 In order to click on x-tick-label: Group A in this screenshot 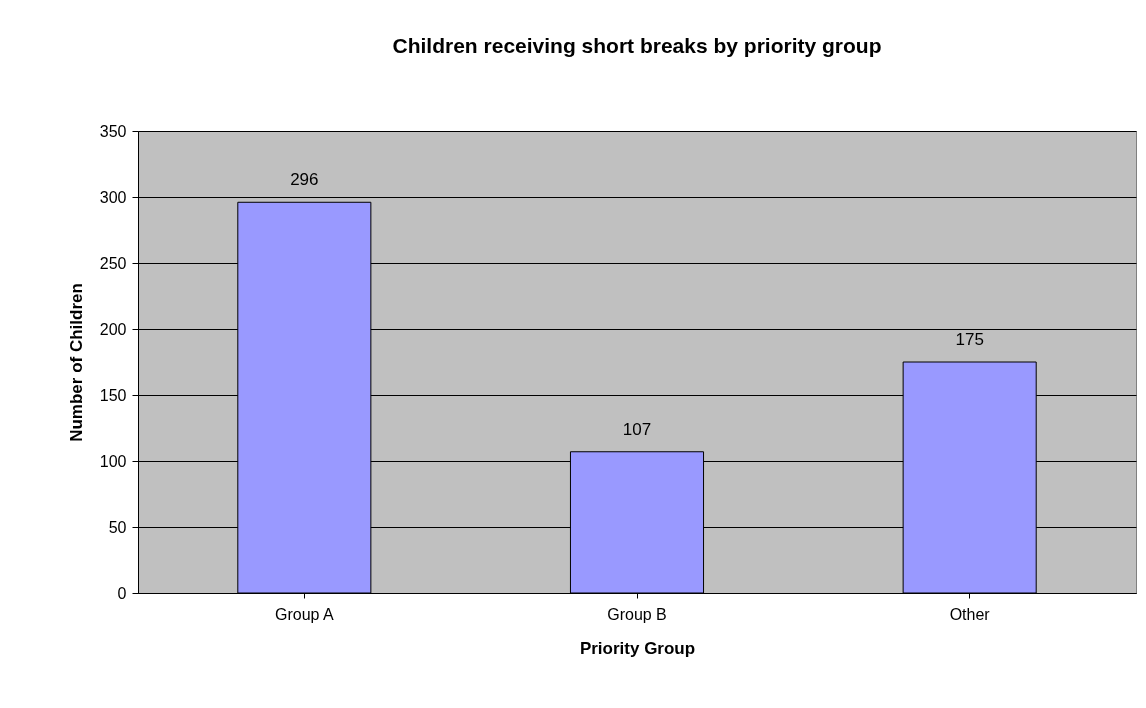, I will do `click(304, 614)`.